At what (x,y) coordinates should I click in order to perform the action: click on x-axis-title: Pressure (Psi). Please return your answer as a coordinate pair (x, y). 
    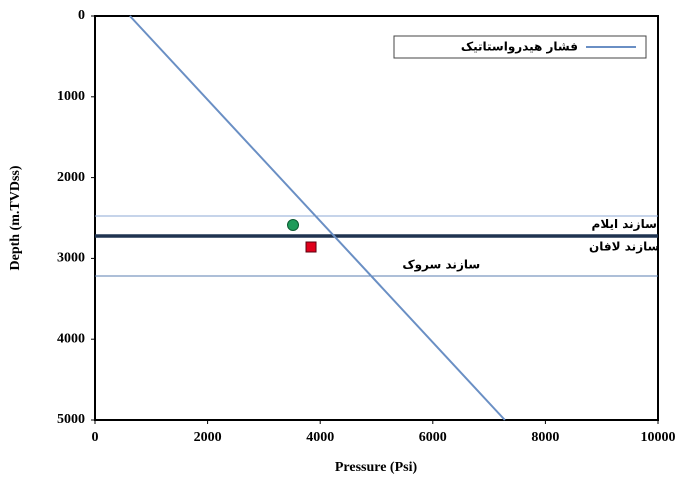
    Looking at the image, I should click on (376, 467).